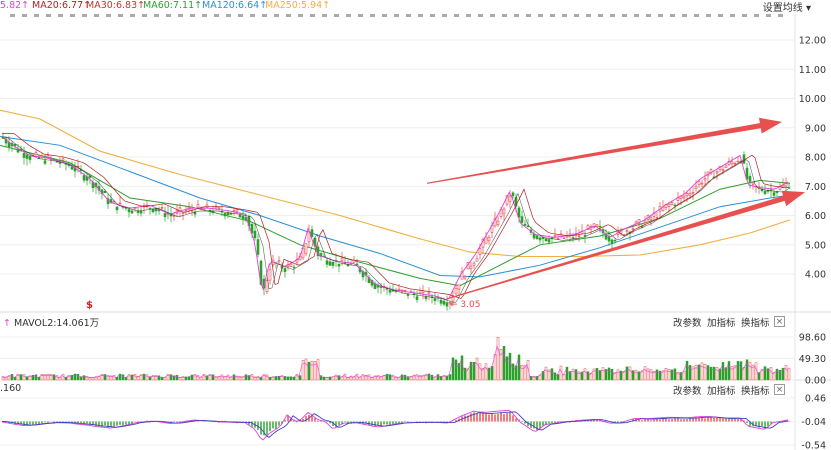 This screenshot has width=831, height=450. I want to click on chevron-down-icon: ▾, so click(808, 8).